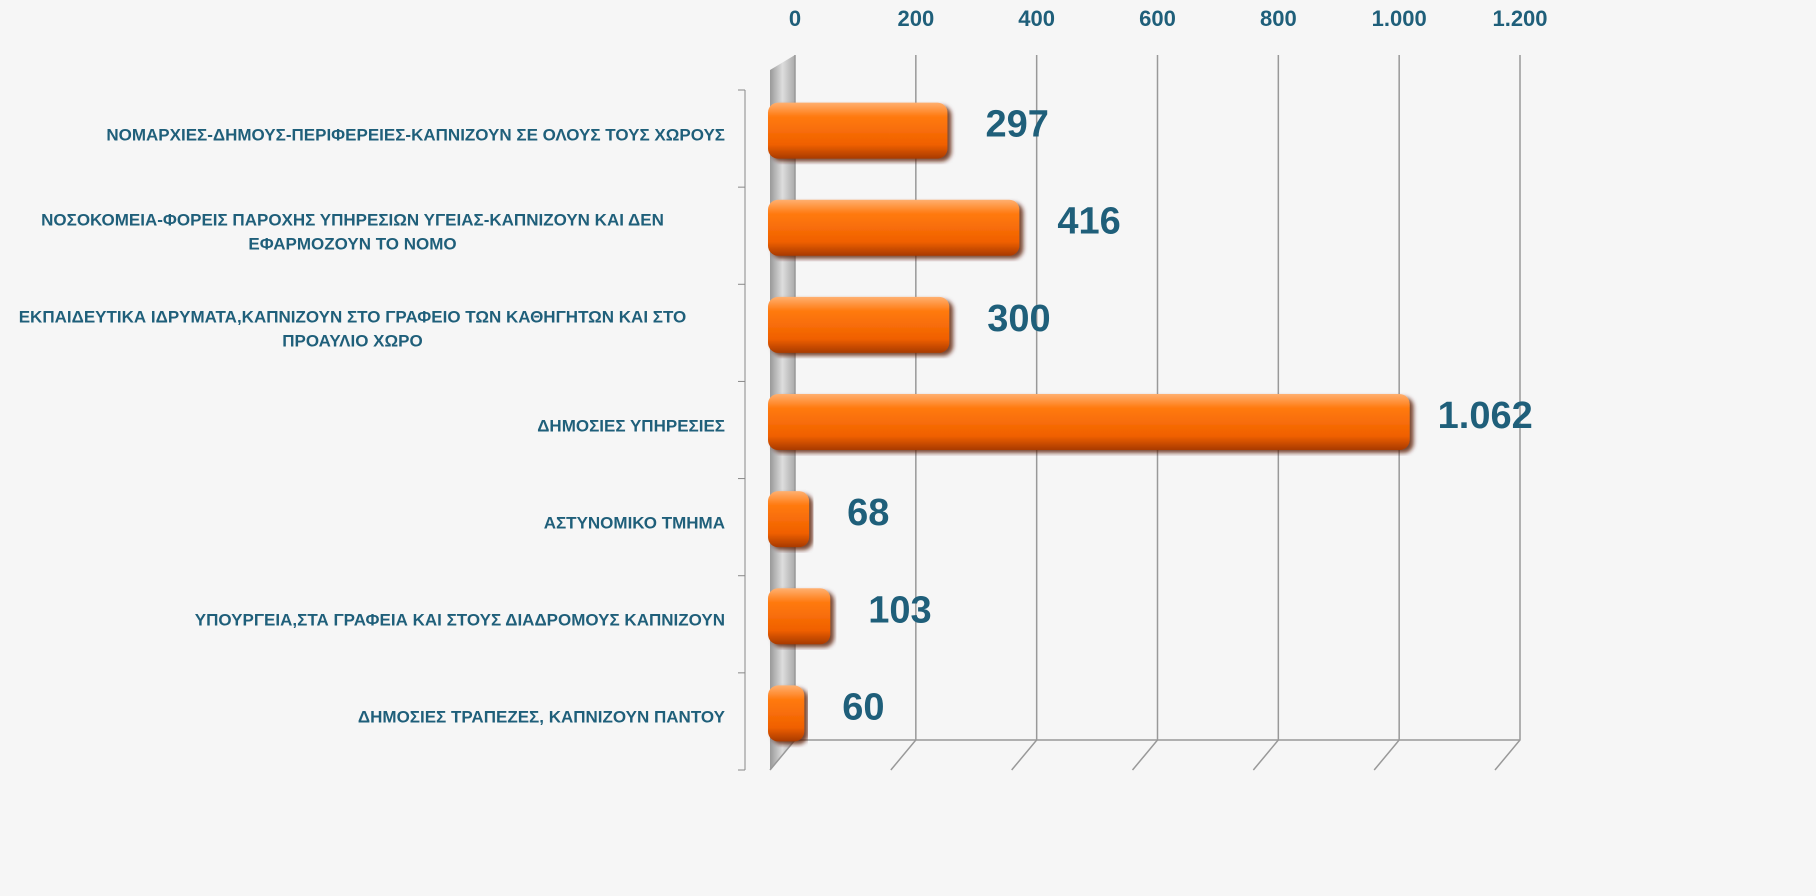  I want to click on category-text: ΔΗΜΟΣΙΕΣ ΥΠΗΡΕΣΙΕΣ, so click(631, 426).